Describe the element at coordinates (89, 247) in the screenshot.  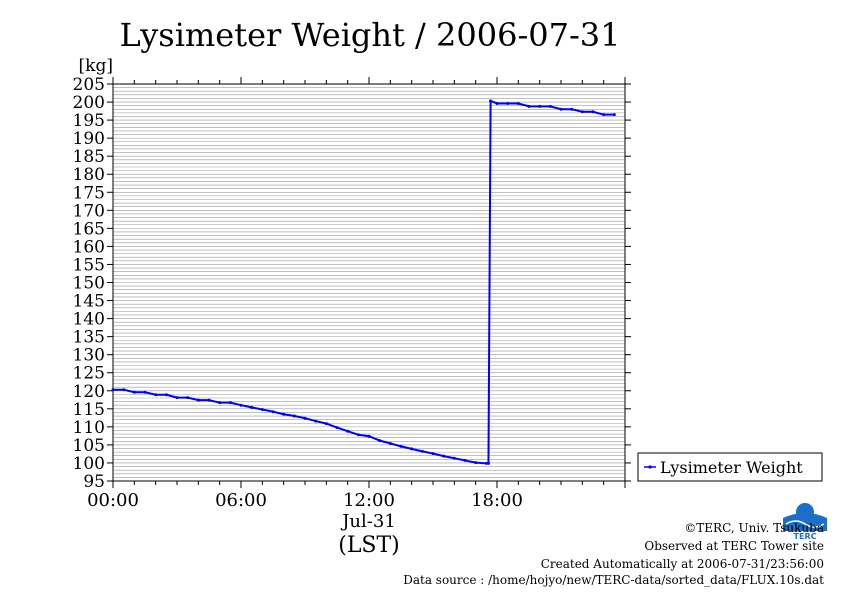
I see `y-tick-label: 160` at that location.